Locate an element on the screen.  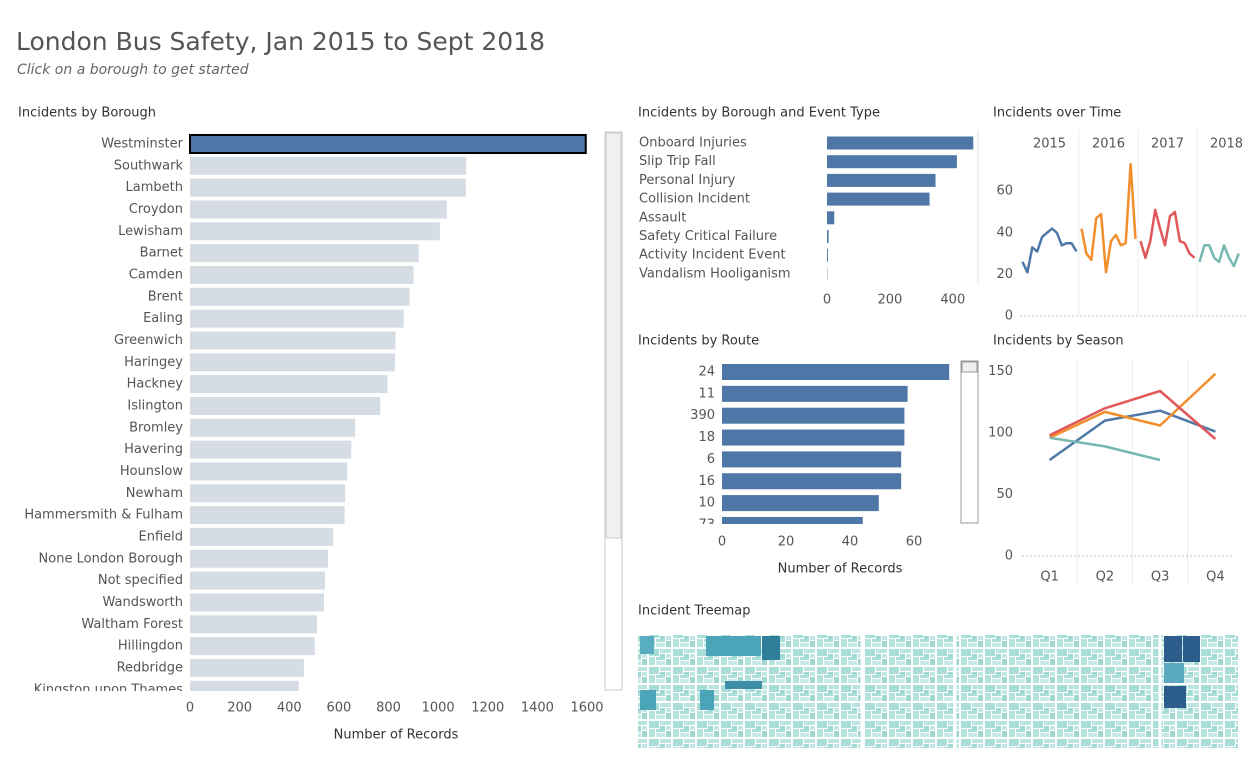
y-tick-label: 40 is located at coordinates (1004, 232).